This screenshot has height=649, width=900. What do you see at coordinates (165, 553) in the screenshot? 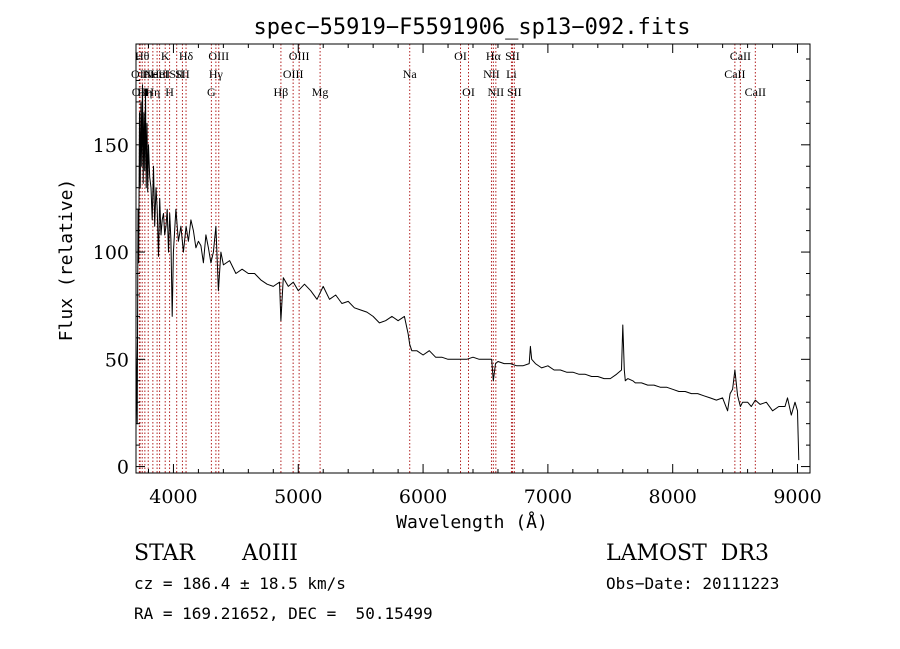
I see `object-class: STAR` at bounding box center [165, 553].